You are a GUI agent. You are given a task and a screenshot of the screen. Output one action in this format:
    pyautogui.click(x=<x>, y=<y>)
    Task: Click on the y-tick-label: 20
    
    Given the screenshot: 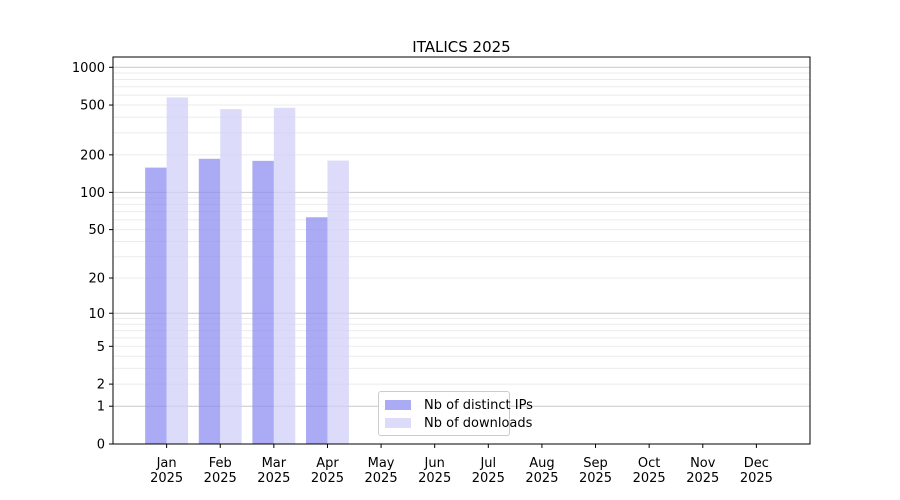 What is the action you would take?
    pyautogui.click(x=96, y=278)
    